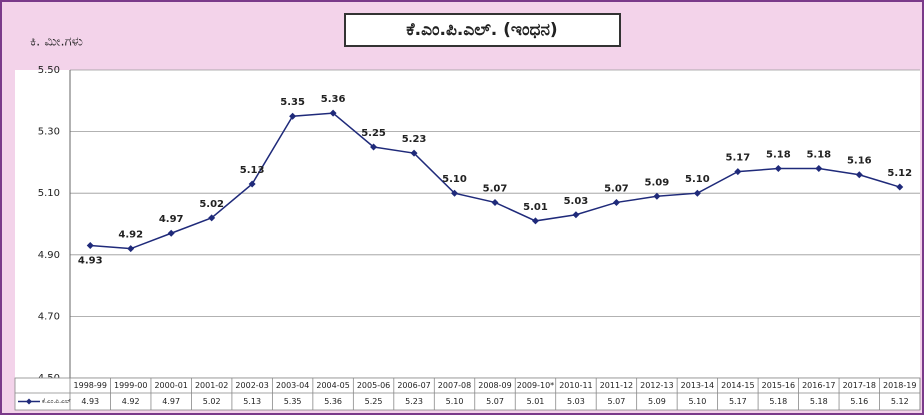  Describe the element at coordinates (293, 401) in the screenshot. I see `table-value: 5.35` at that location.